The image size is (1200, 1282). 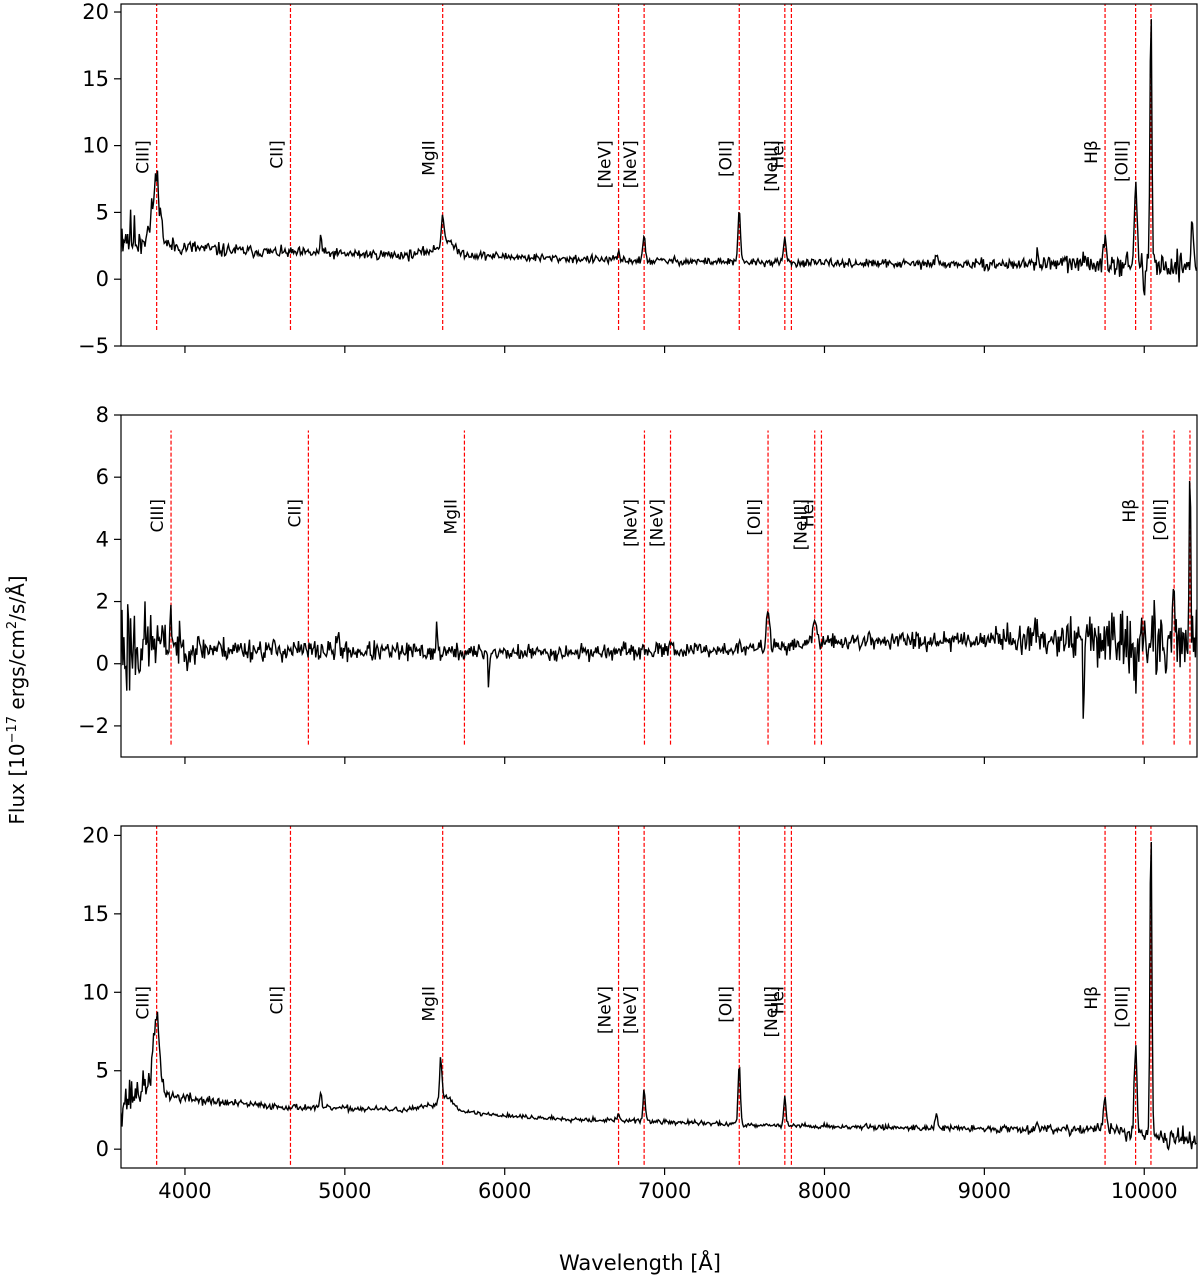 I want to click on y-tick-label: −5, so click(x=93, y=346).